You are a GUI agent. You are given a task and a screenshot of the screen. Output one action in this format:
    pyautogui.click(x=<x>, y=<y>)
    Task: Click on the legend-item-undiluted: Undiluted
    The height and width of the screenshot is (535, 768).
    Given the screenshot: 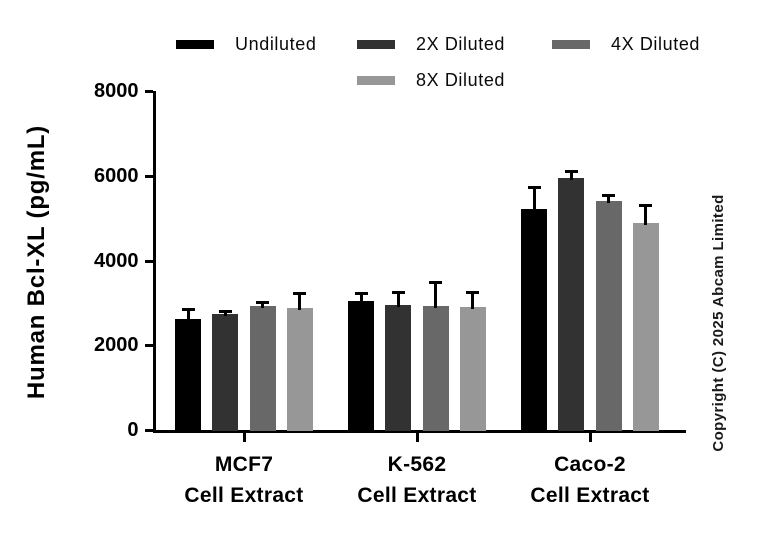 What is the action you would take?
    pyautogui.click(x=246, y=44)
    